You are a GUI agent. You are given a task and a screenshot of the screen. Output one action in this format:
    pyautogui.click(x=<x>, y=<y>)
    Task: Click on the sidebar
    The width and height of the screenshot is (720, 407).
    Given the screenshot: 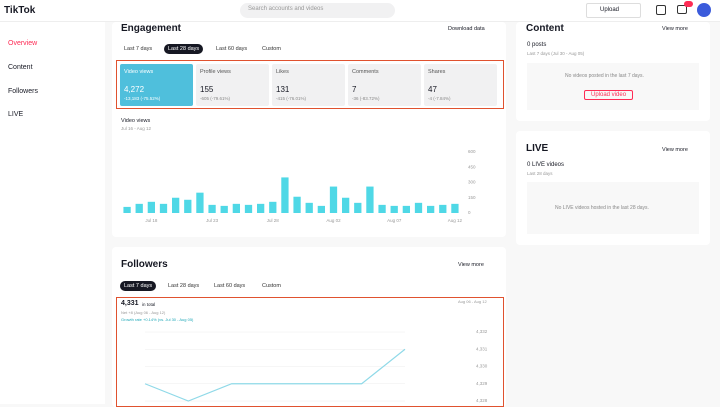 What is the action you would take?
    pyautogui.click(x=52, y=213)
    